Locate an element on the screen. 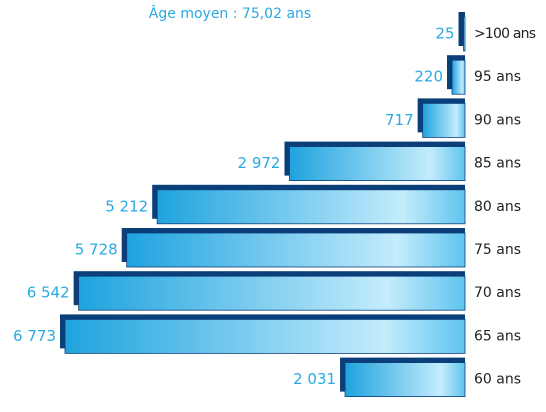 Image resolution: width=546 pixels, height=412 pixels. value-label: 25 is located at coordinates (444, 34).